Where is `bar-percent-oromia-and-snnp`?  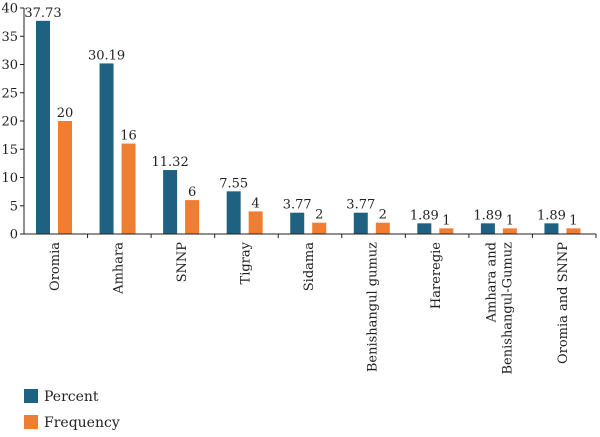 bar-percent-oromia-and-snnp is located at coordinates (551, 228).